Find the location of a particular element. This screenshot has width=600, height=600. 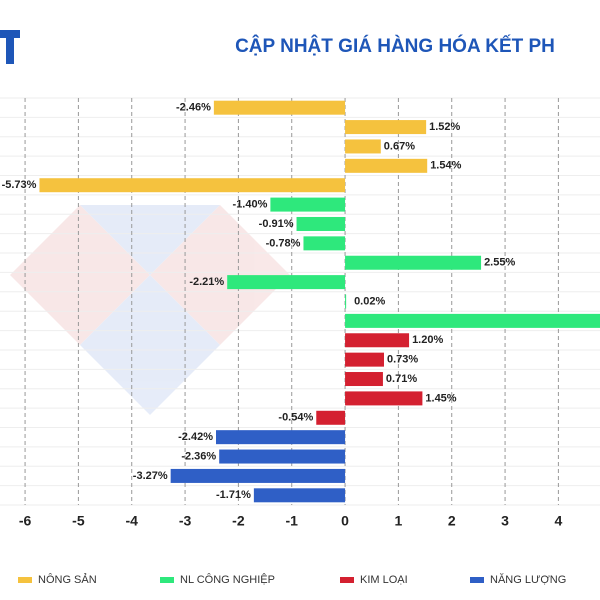

chart-title: CẬP NHẬT GIÁ HÀNG HÓA KẾT PH is located at coordinates (395, 46).